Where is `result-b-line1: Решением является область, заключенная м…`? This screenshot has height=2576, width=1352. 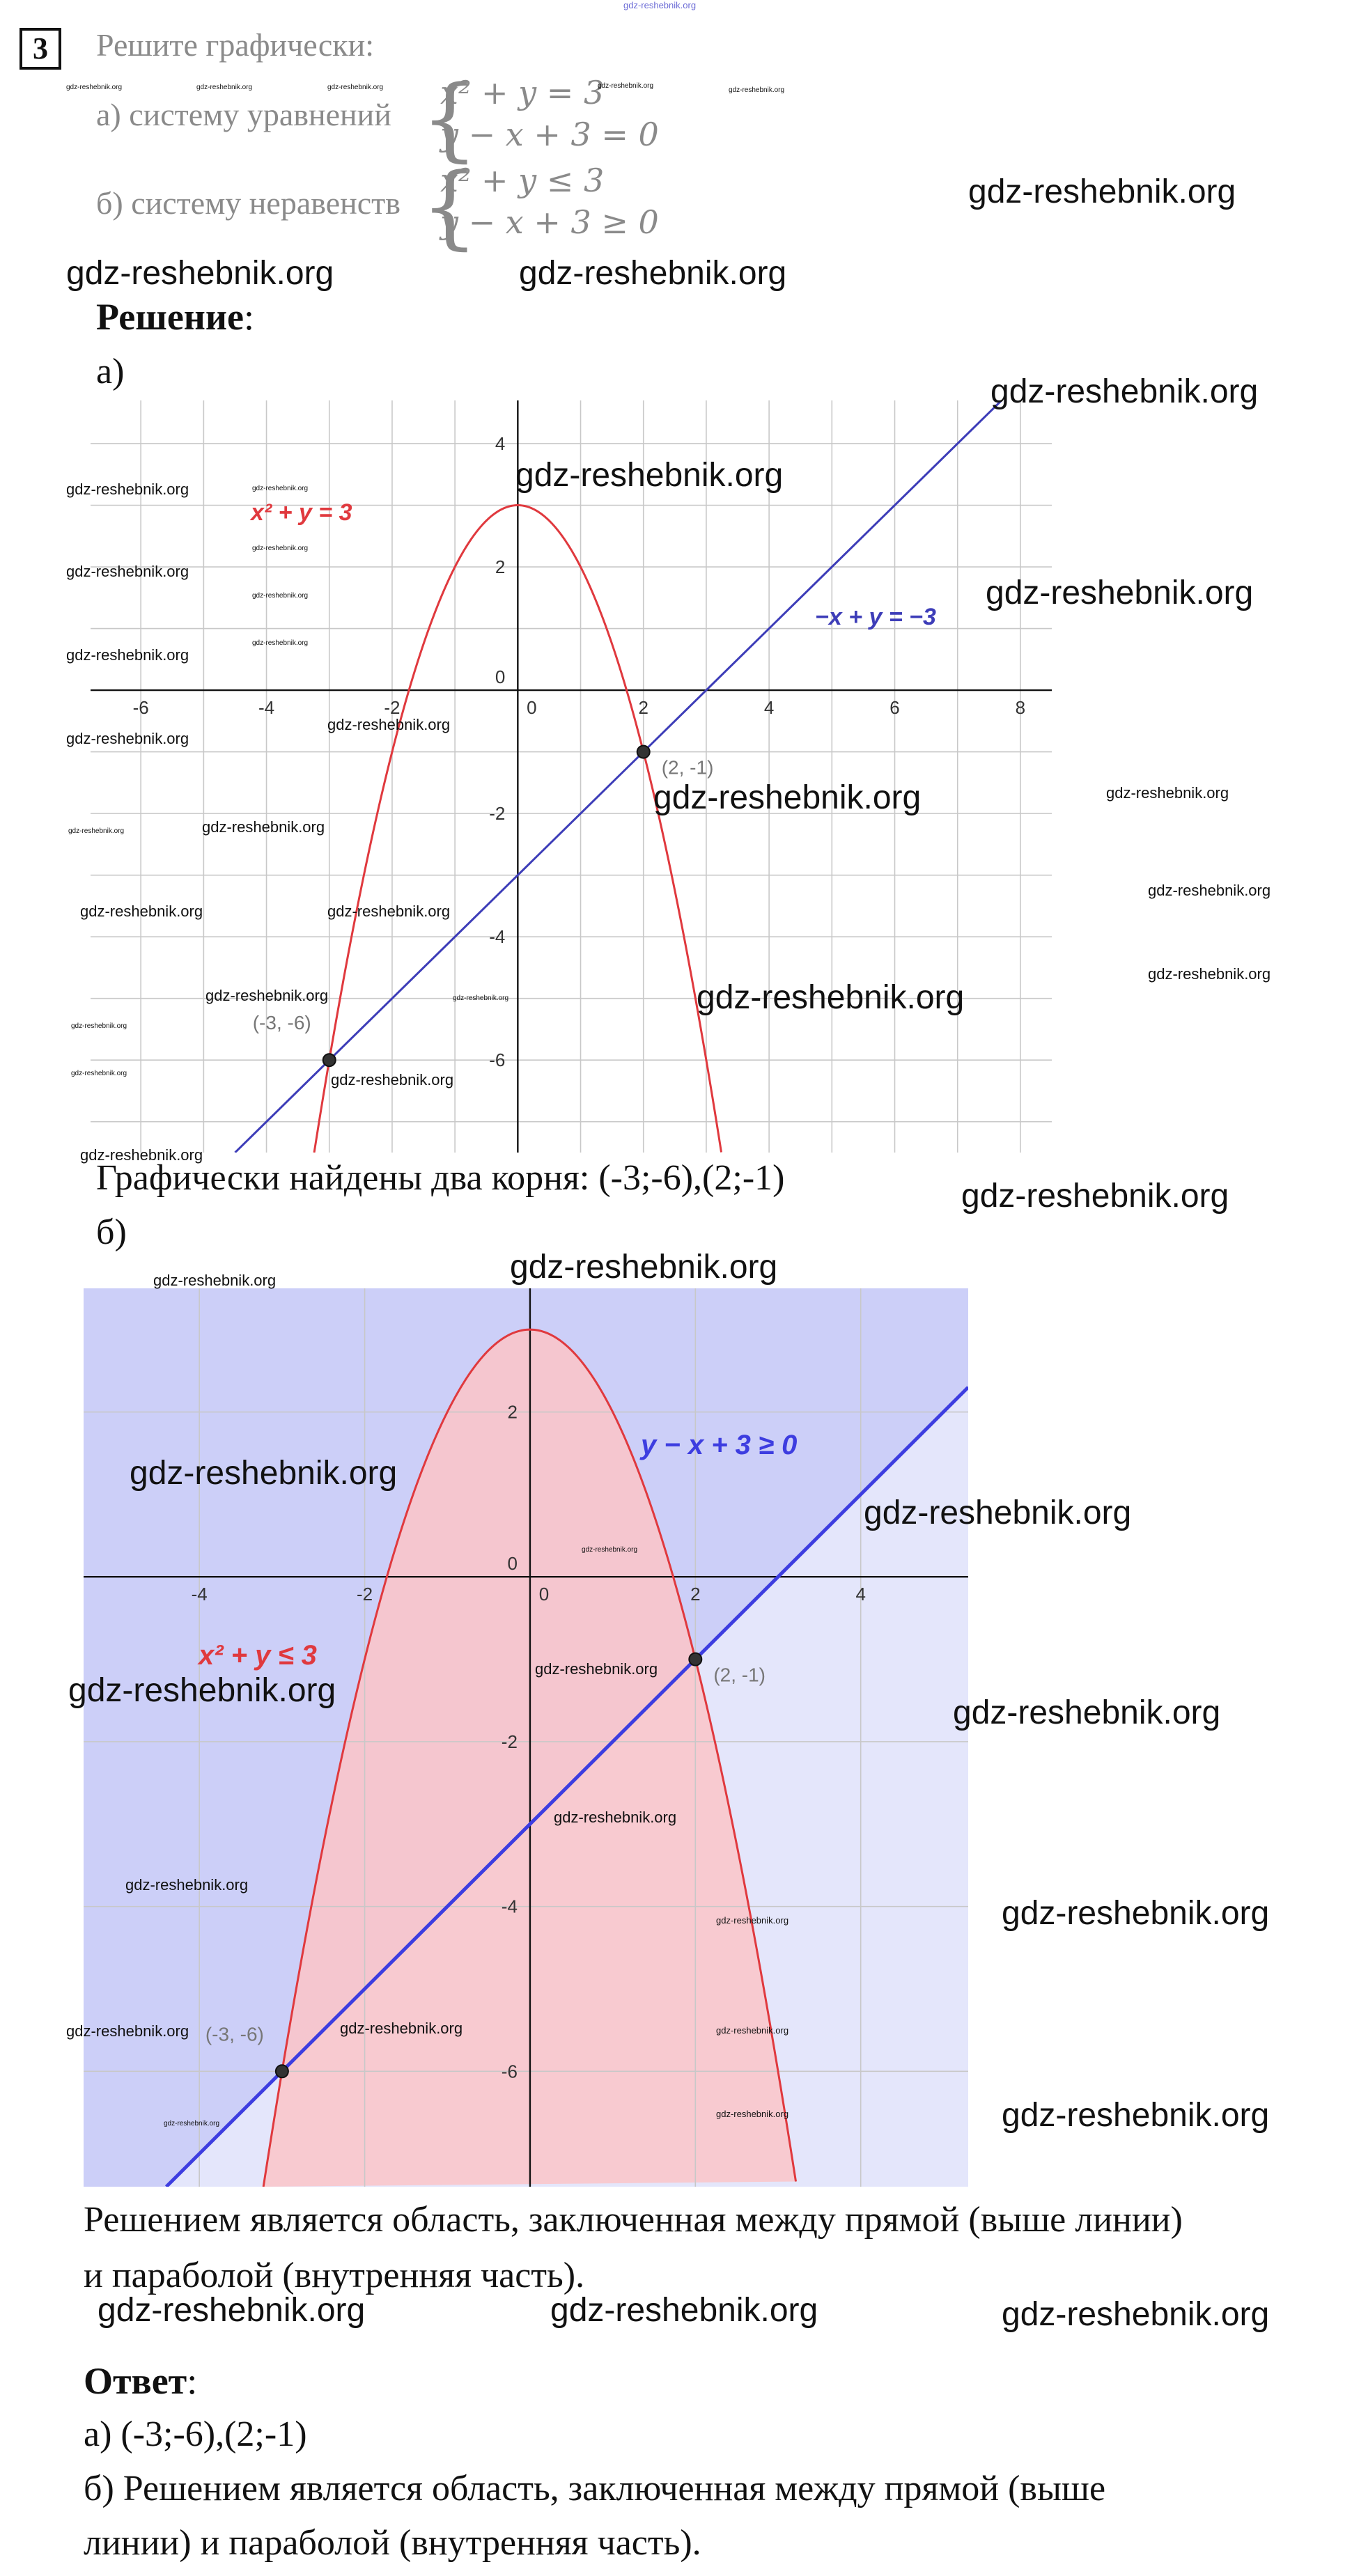 result-b-line1: Решением является область, заключенная м… is located at coordinates (633, 2220).